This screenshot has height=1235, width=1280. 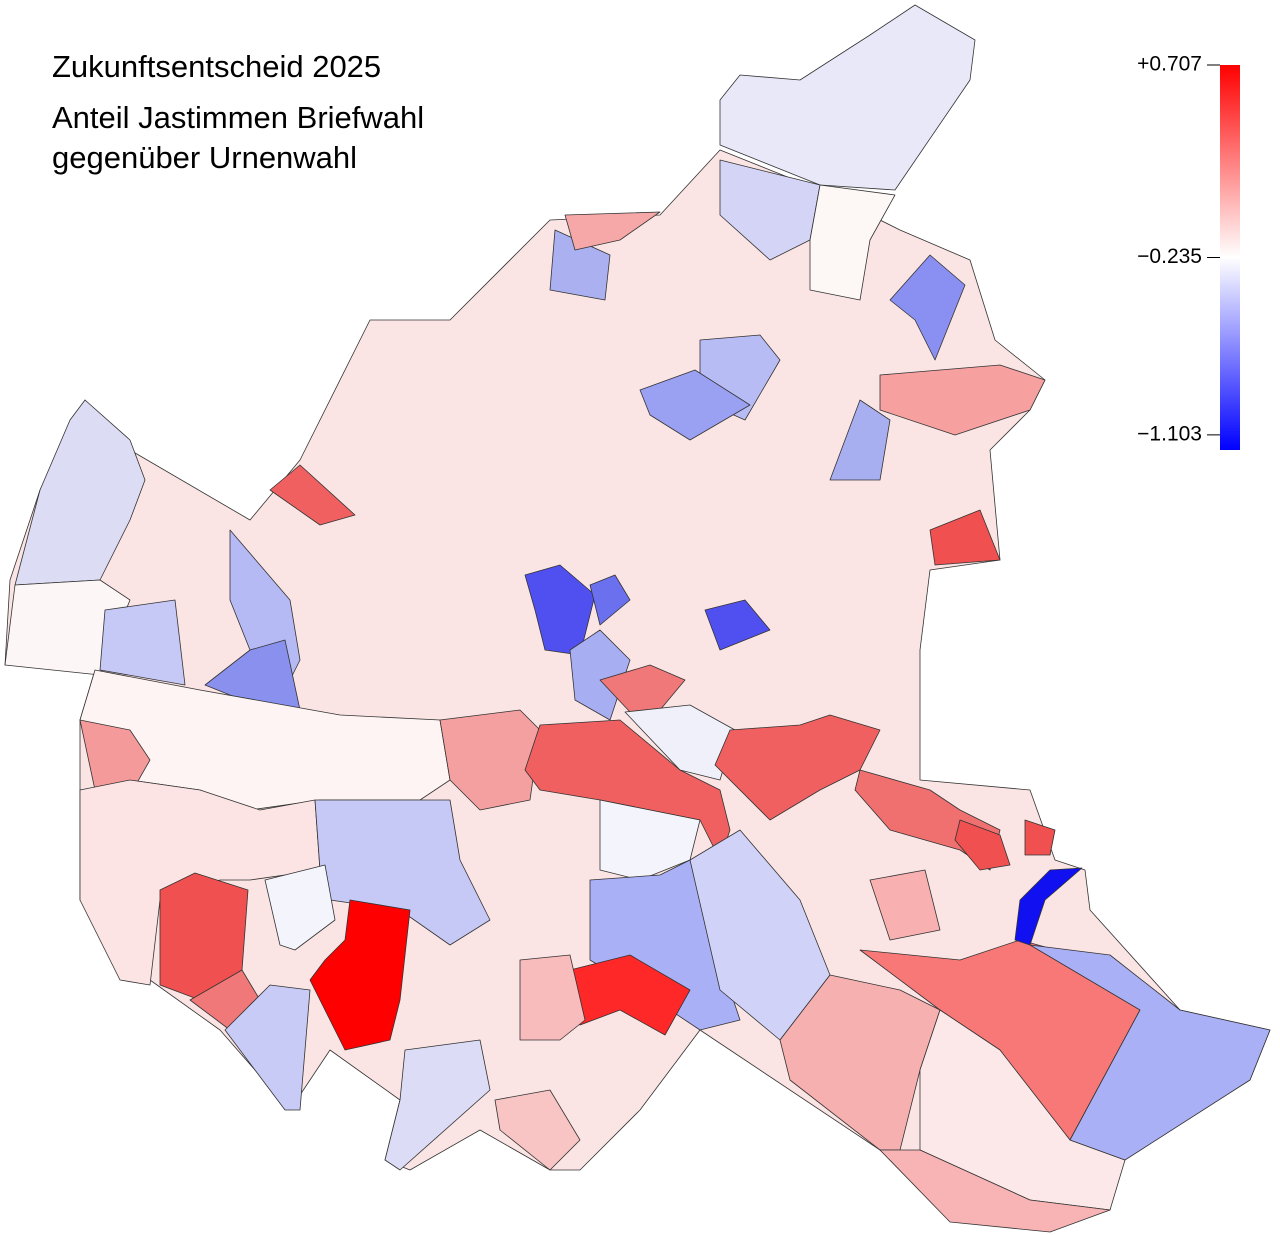 I want to click on color-legend: +0.707 −0.235 −1.103, so click(x=1188, y=251).